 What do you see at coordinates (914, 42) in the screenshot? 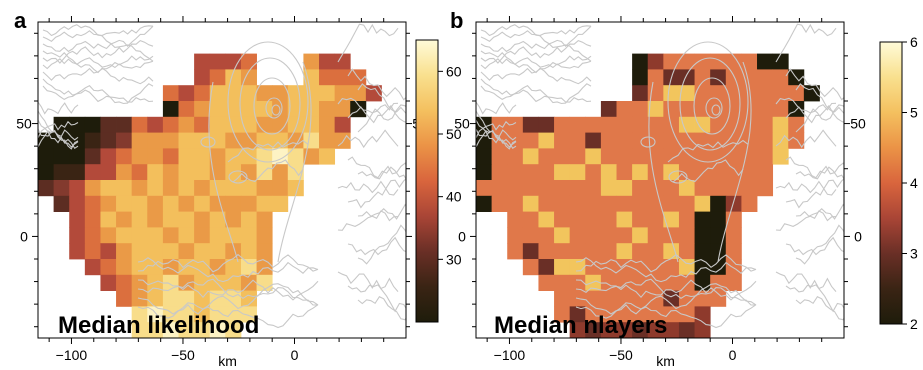
I see `colorbar-tick-label: 6` at bounding box center [914, 42].